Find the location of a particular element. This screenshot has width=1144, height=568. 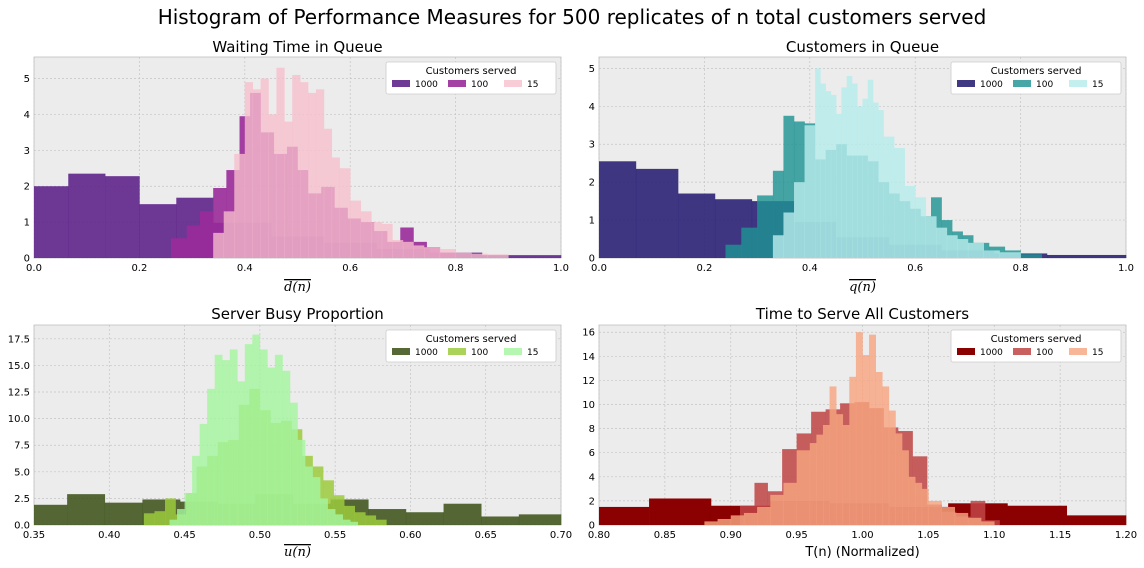

y-ticks: 0 1 2 3 4 5 is located at coordinates (592, 164).